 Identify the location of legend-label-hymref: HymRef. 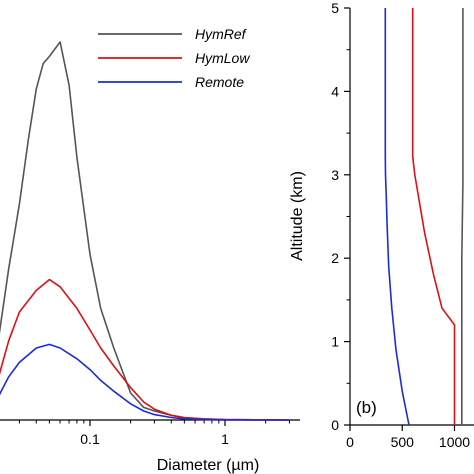
(221, 34).